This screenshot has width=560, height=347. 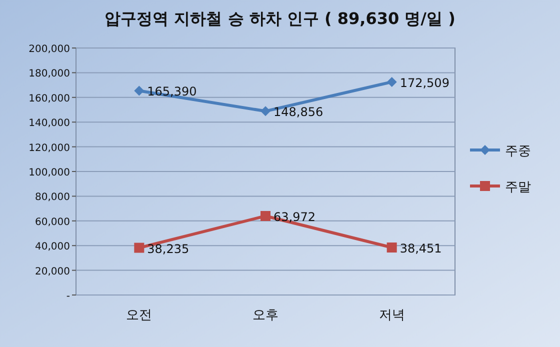 What do you see at coordinates (391, 315) in the screenshot?
I see `x-tick-label: 저녁` at bounding box center [391, 315].